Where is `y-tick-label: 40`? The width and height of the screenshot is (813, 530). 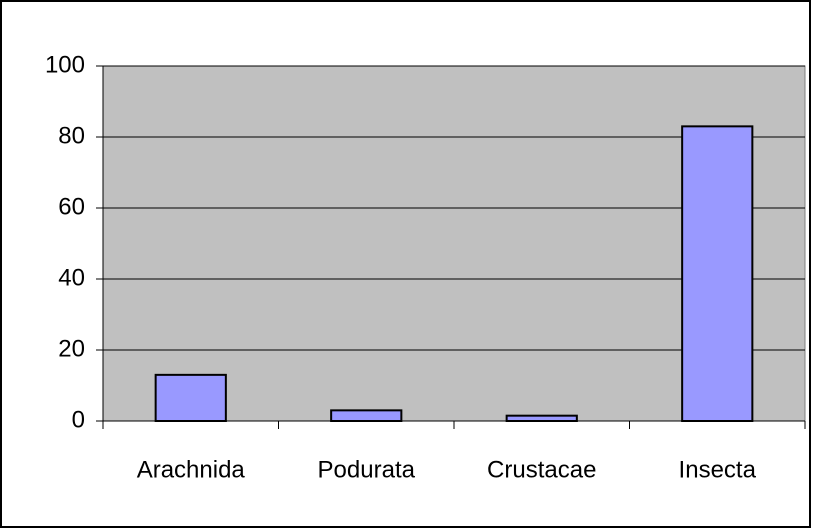 y-tick-label: 40 is located at coordinates (71, 277).